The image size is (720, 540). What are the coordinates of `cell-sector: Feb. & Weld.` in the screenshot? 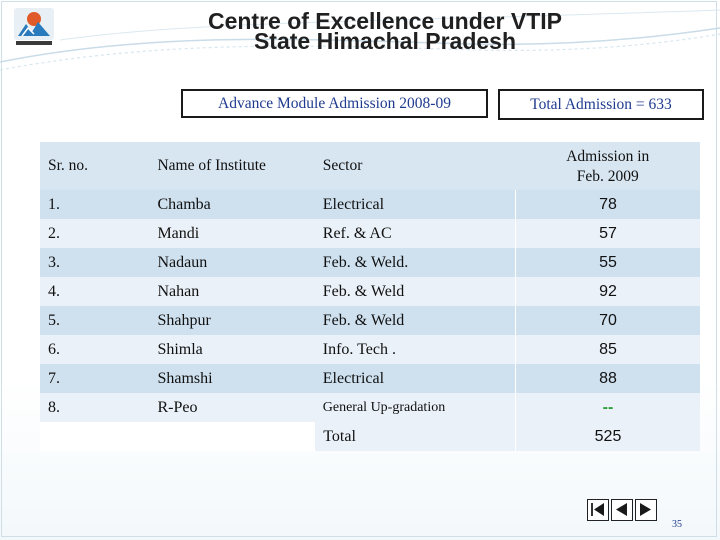 It's located at (365, 262).